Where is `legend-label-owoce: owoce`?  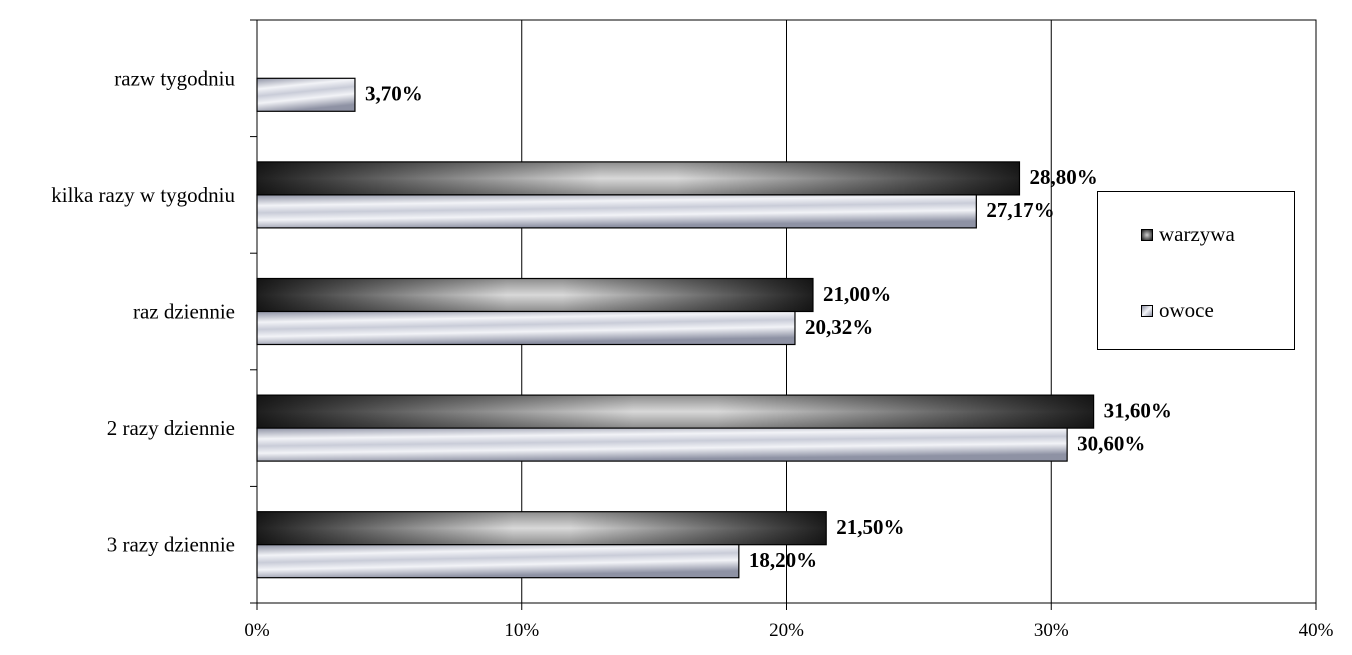
legend-label-owoce: owoce is located at coordinates (1186, 310).